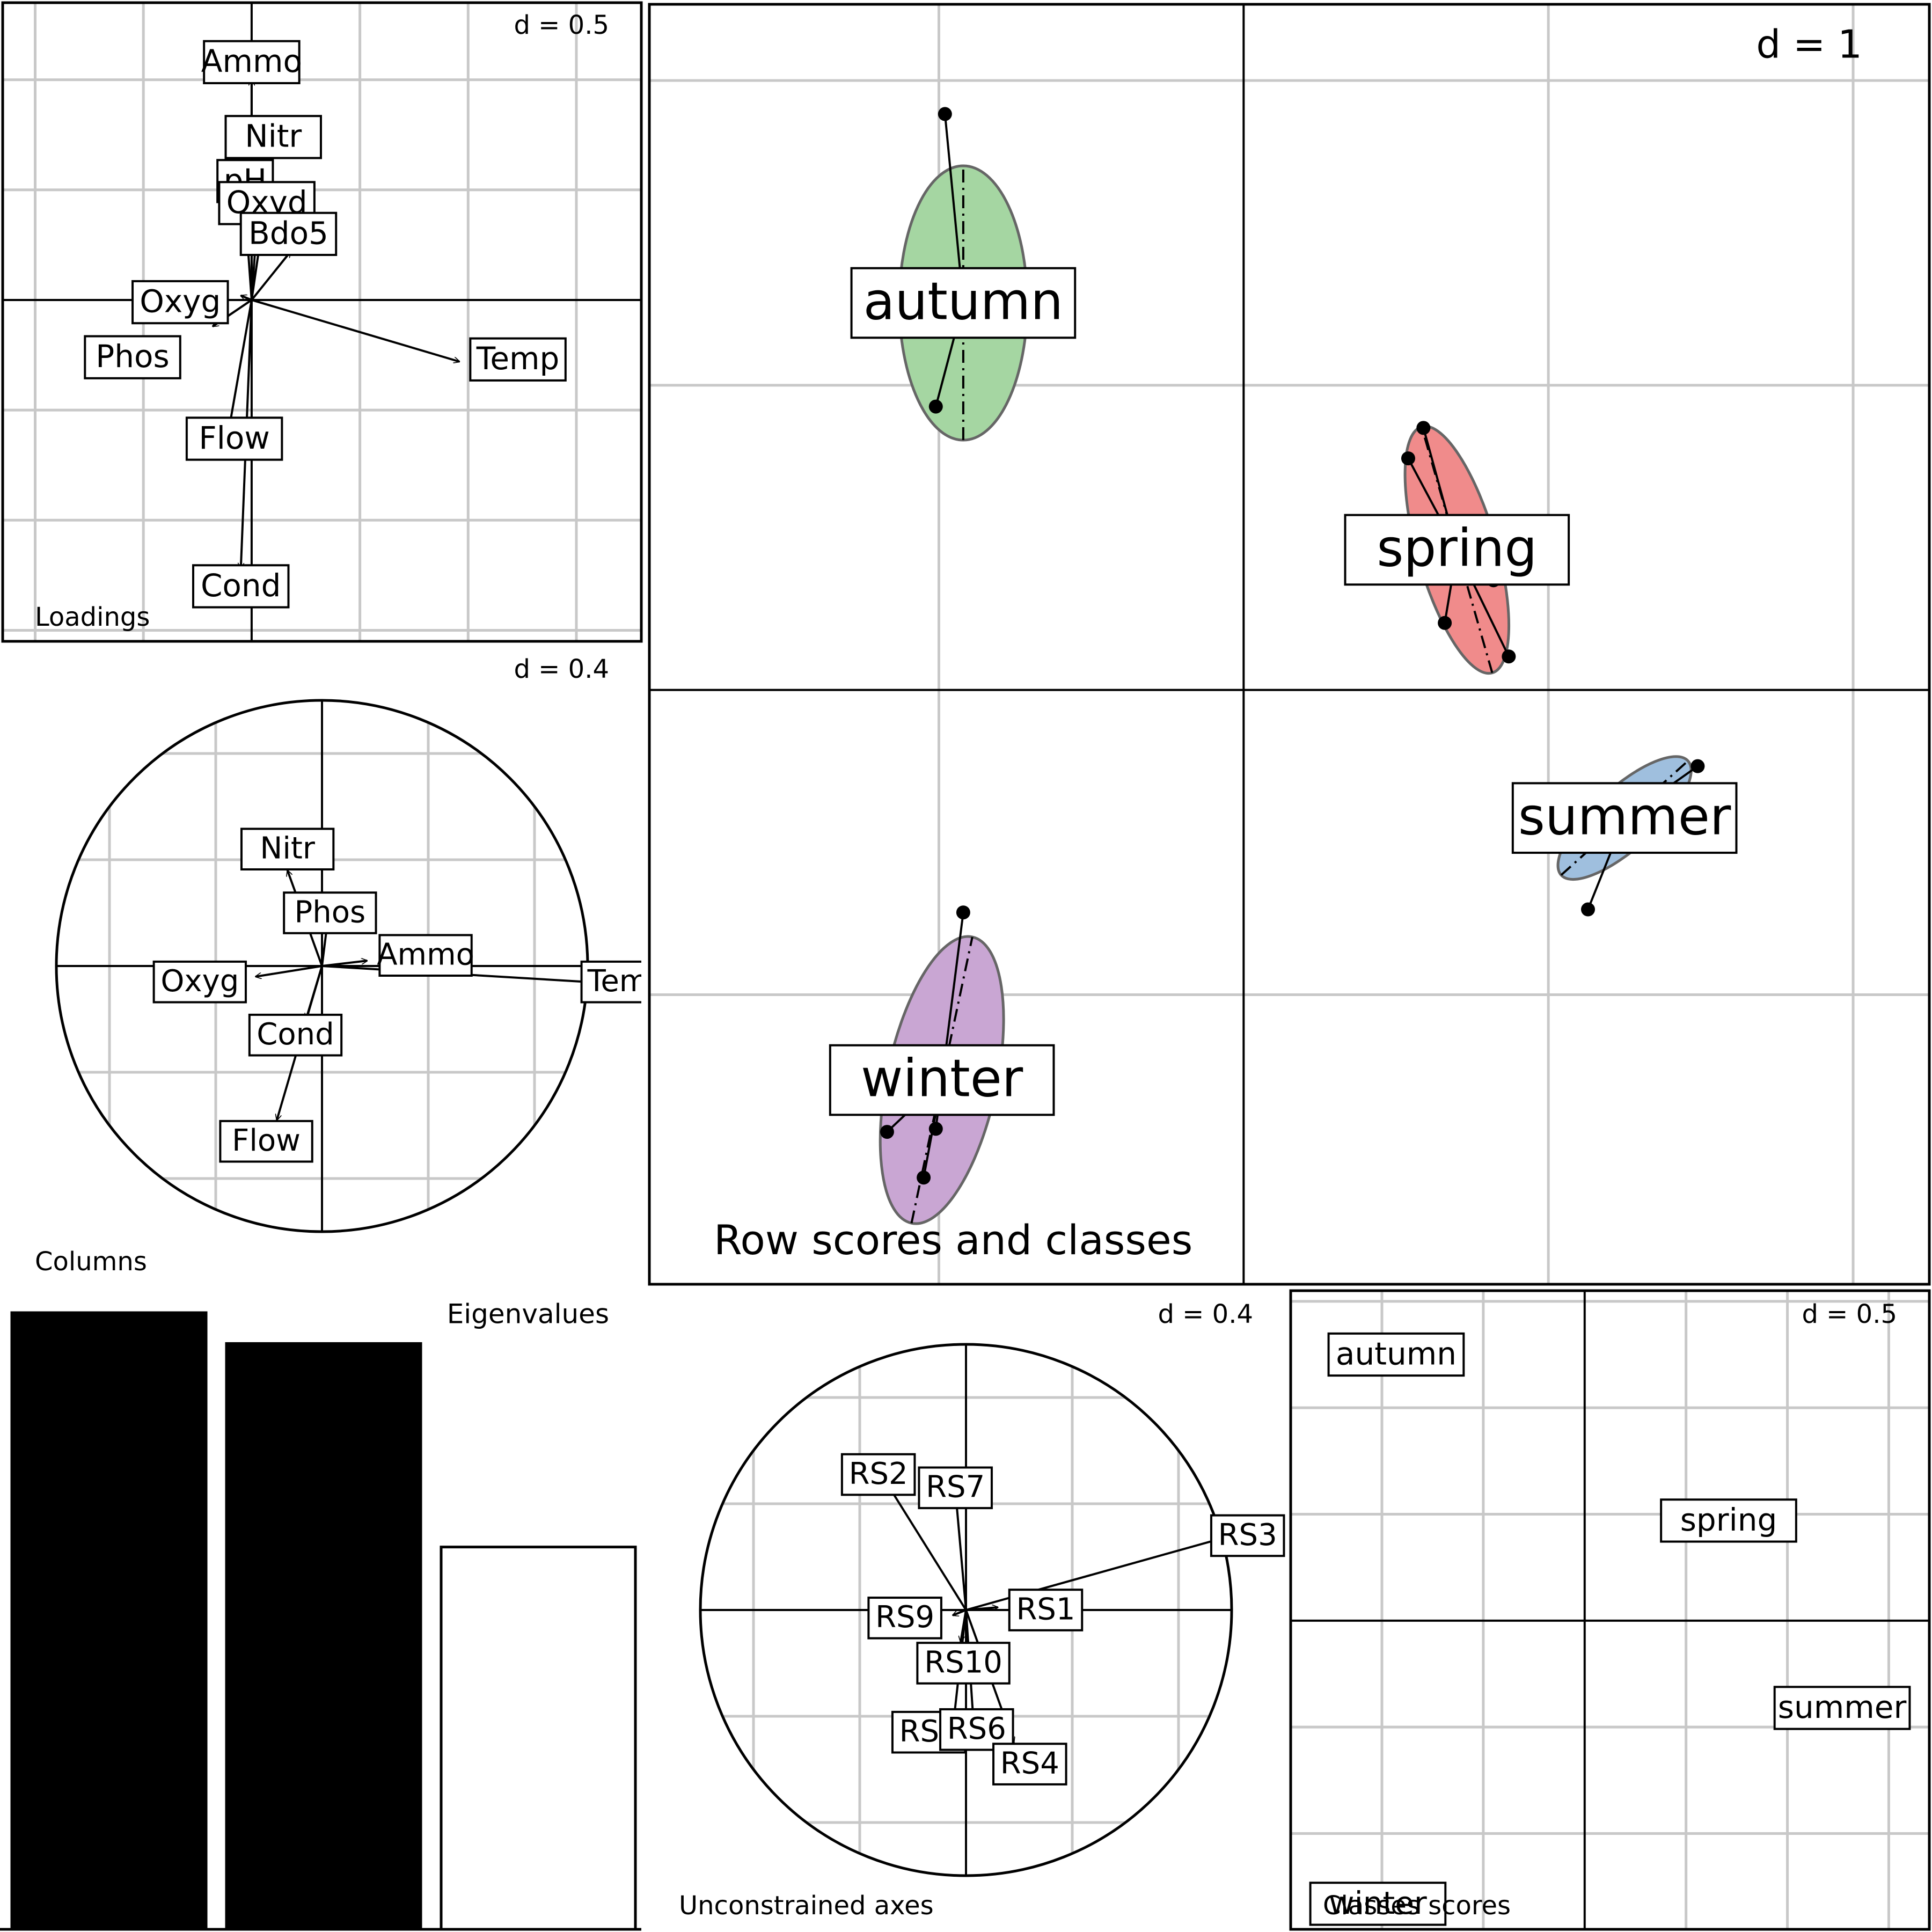 The height and width of the screenshot is (1932, 1932). Describe the element at coordinates (1417, 1906) in the screenshot. I see `classes-scores-title: Classes scores` at that location.